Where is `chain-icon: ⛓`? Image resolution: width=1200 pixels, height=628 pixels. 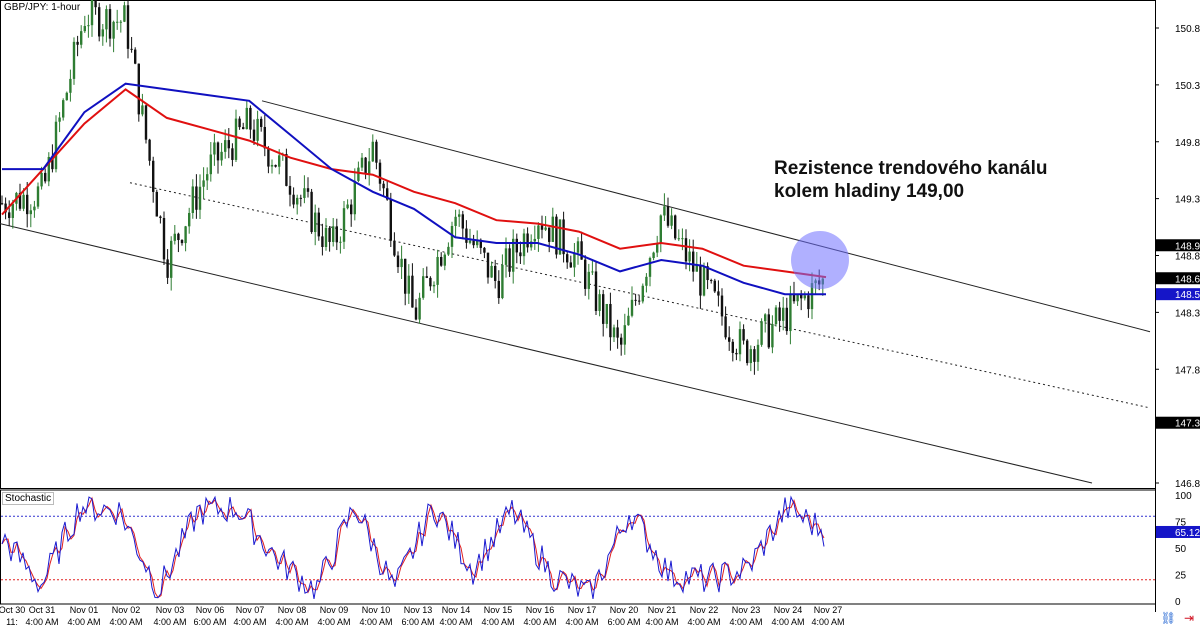
chain-icon: ⛓ is located at coordinates (1168, 618).